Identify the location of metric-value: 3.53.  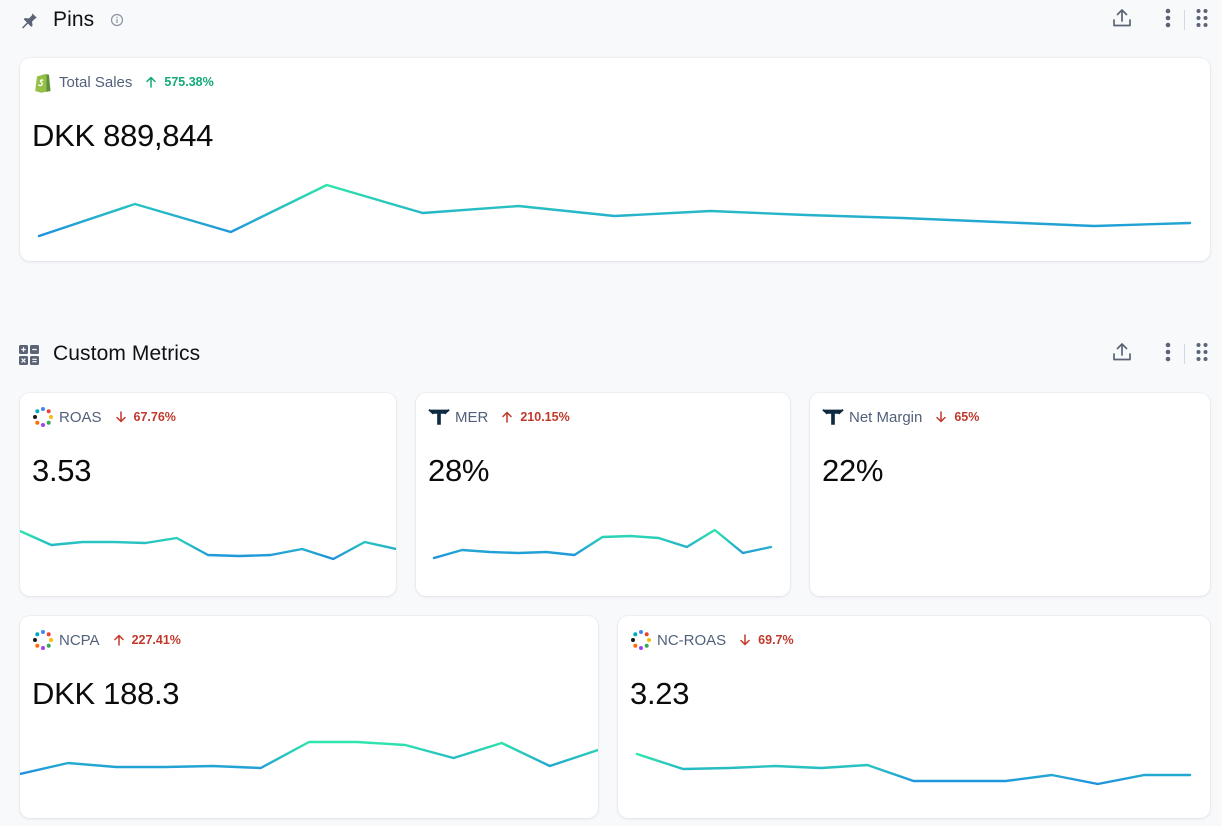
(62, 470).